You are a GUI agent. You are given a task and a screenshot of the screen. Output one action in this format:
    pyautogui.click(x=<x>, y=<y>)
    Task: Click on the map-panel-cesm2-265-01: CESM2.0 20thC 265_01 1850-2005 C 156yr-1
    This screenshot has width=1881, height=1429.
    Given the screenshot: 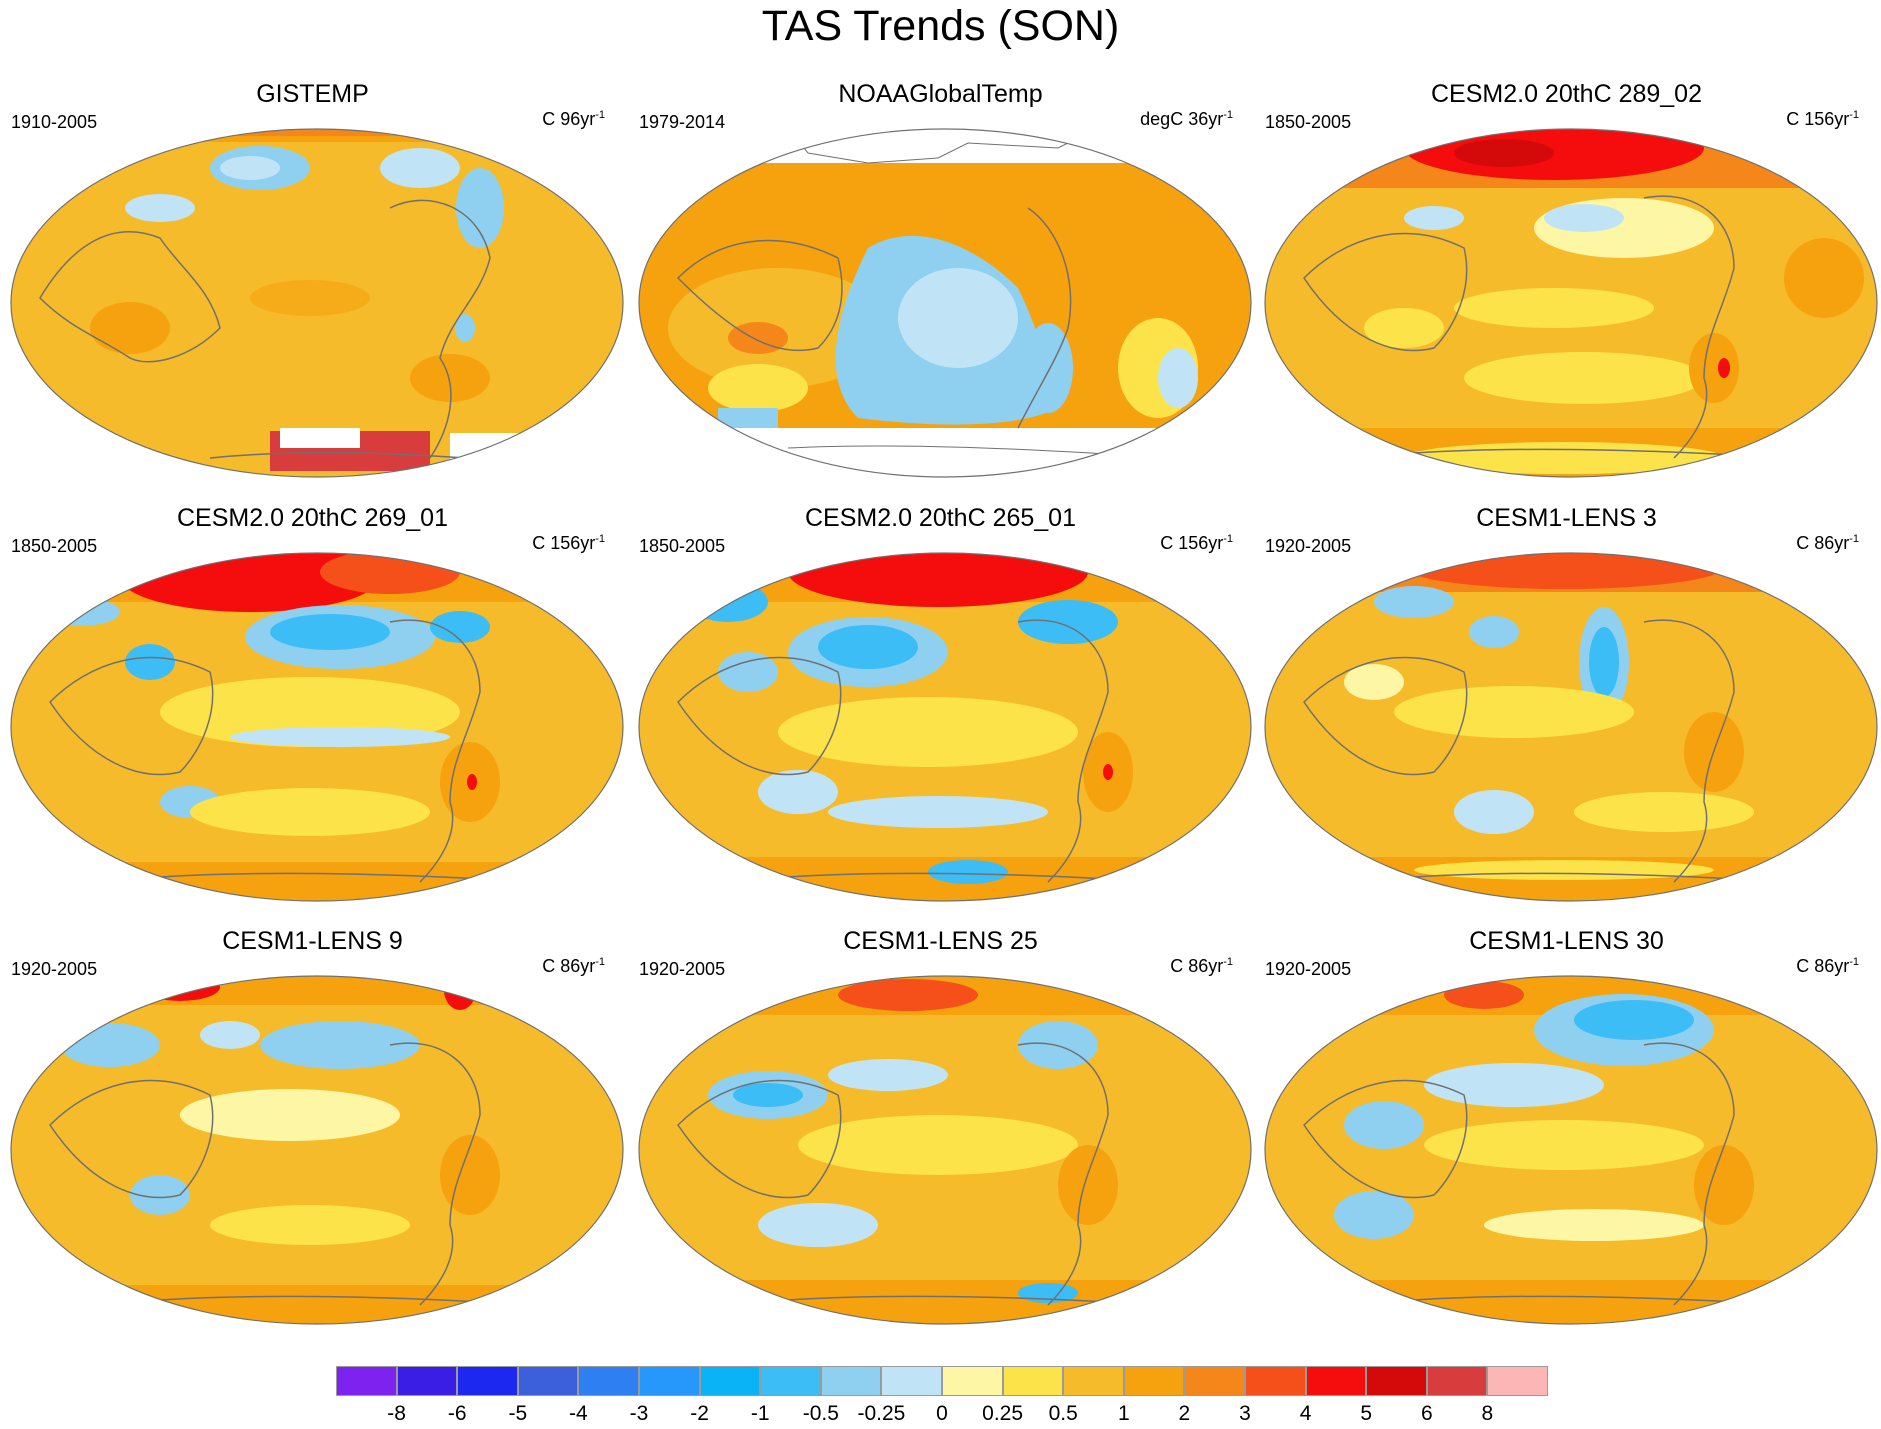 What is the action you would take?
    pyautogui.click(x=940, y=704)
    